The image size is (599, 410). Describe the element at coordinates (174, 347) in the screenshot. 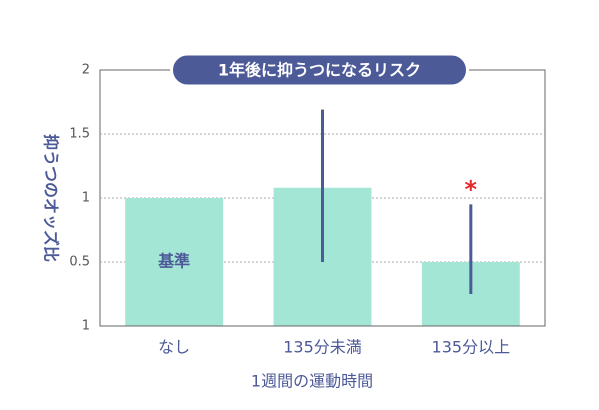

I see `x-tick-label: なし` at that location.